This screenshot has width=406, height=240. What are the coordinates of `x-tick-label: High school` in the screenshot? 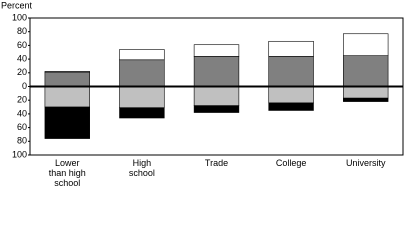 It's located at (142, 168).